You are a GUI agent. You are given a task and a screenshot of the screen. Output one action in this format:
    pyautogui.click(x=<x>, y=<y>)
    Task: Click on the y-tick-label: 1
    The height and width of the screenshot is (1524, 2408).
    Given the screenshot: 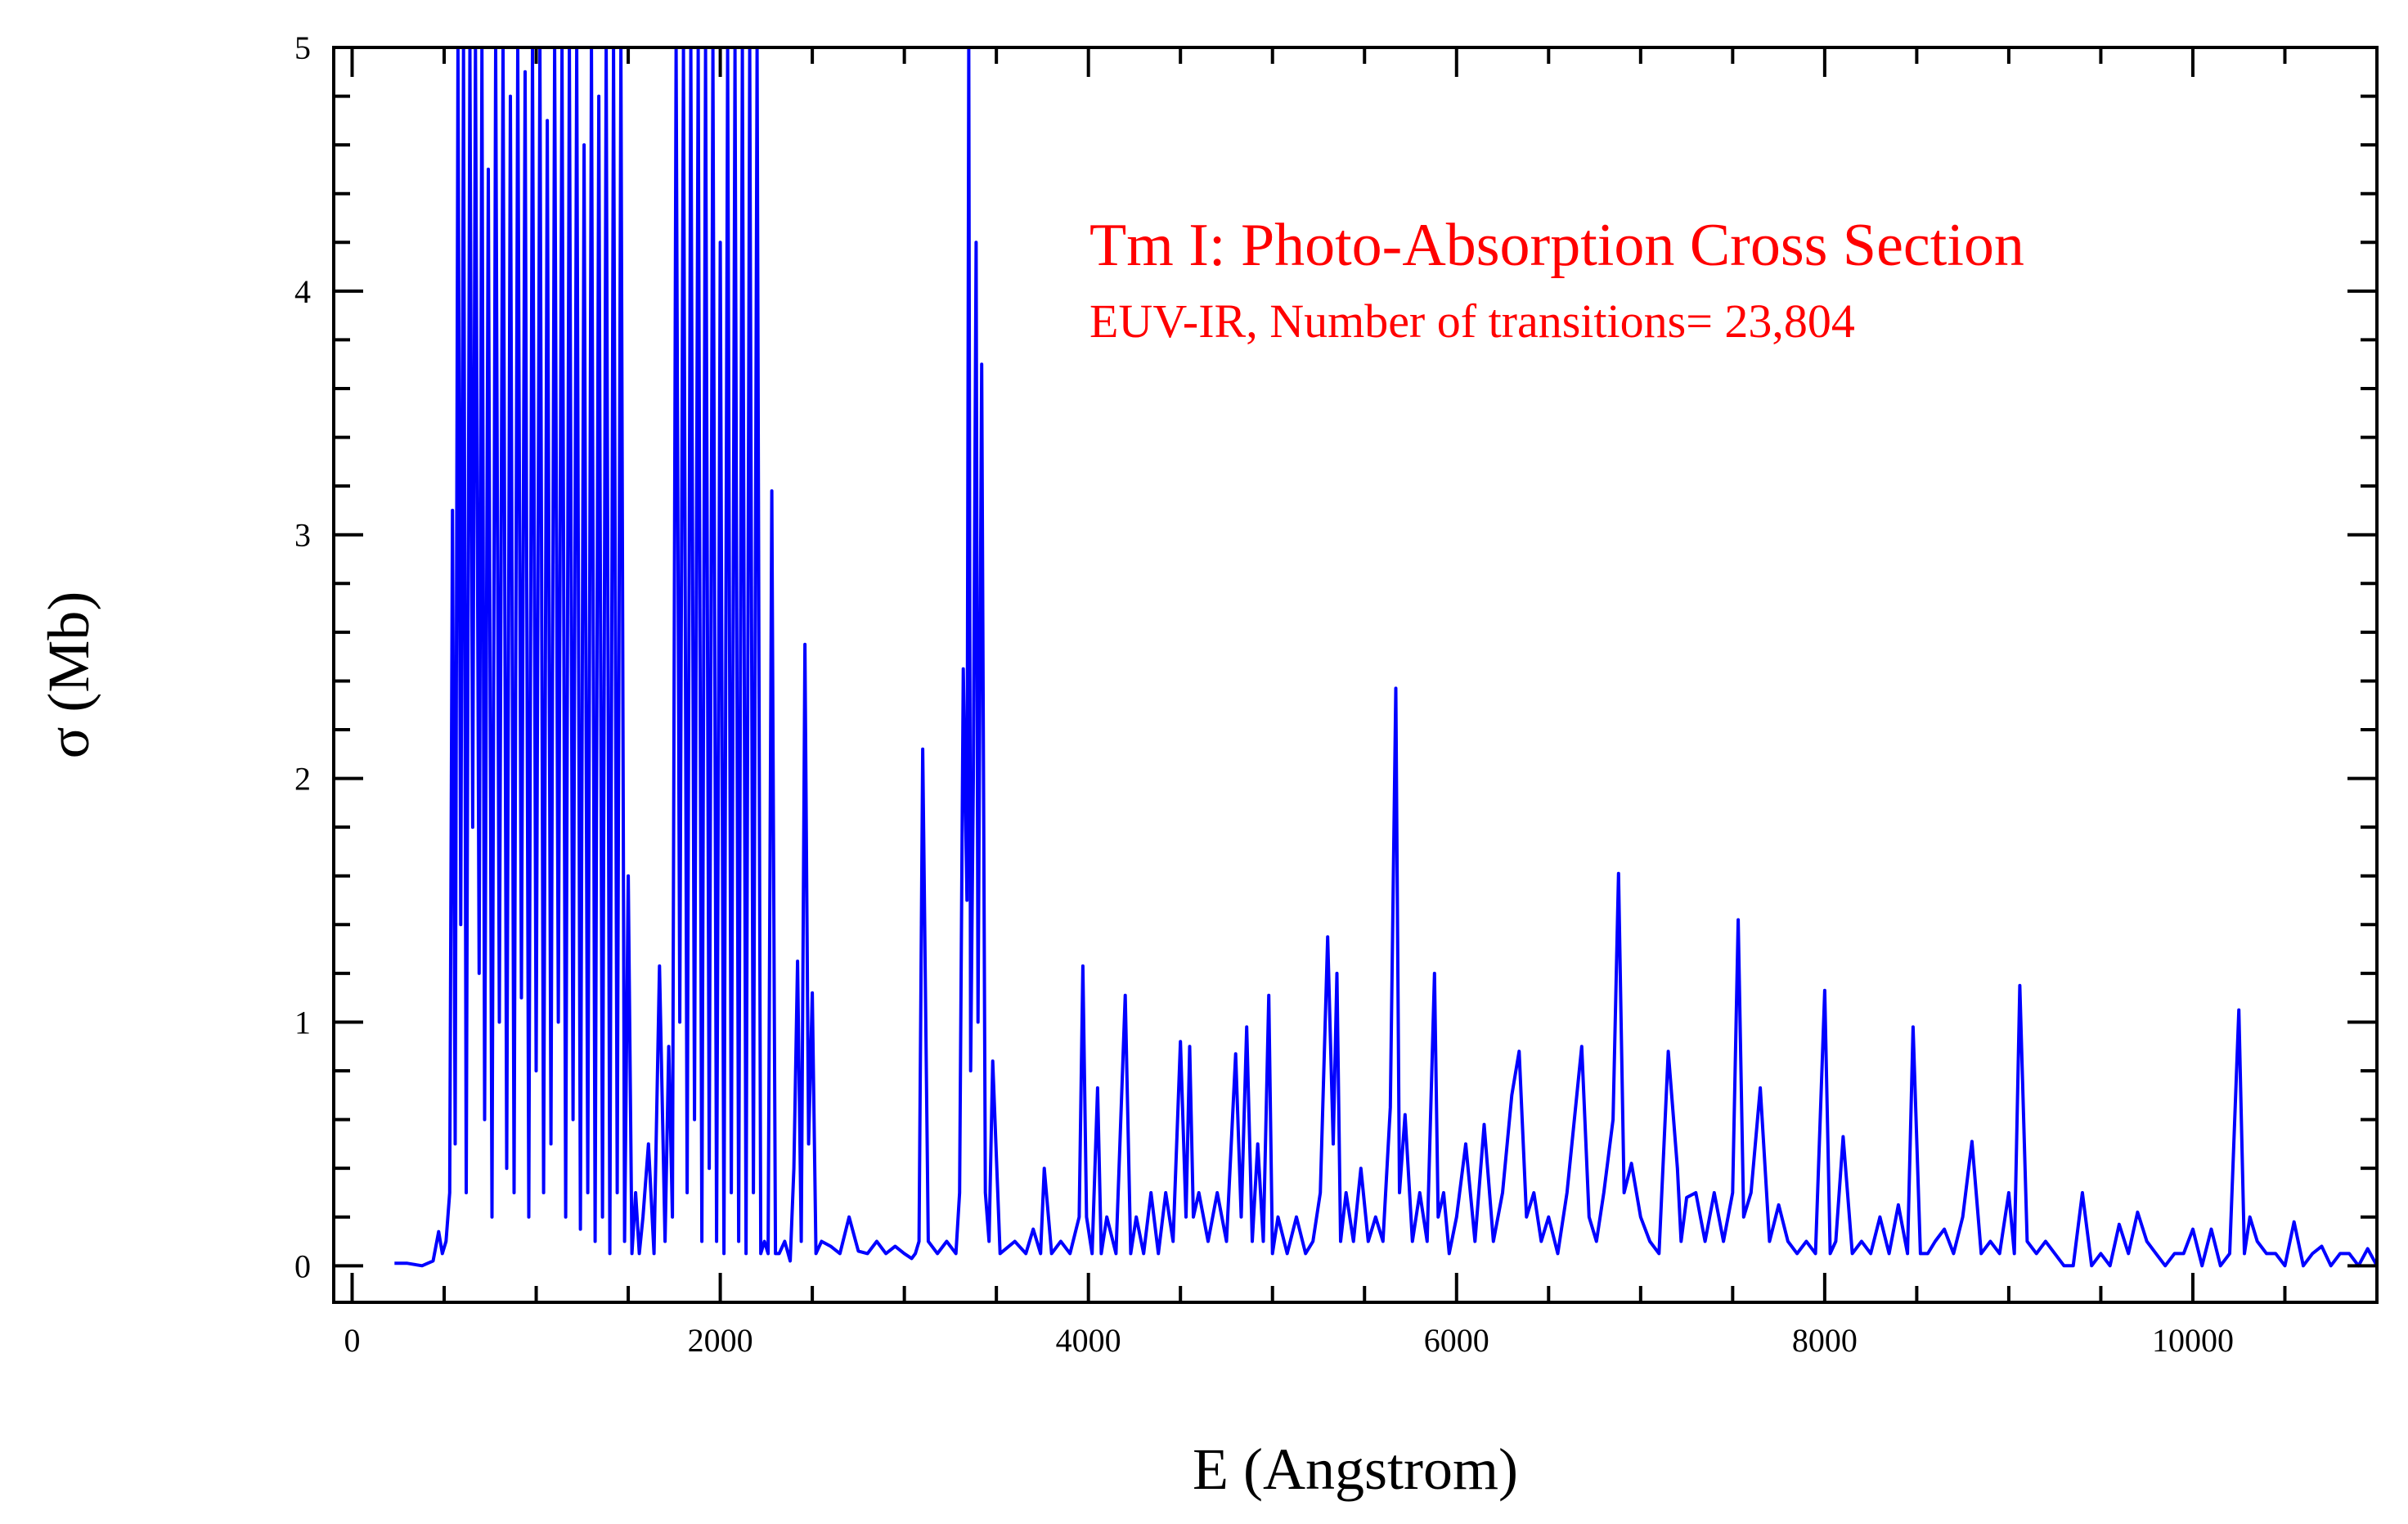 What is the action you would take?
    pyautogui.click(x=302, y=1022)
    